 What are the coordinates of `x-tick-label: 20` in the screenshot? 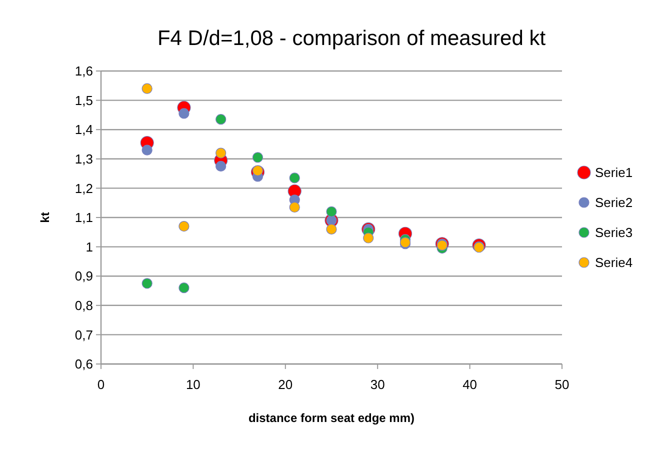 It's located at (285, 384).